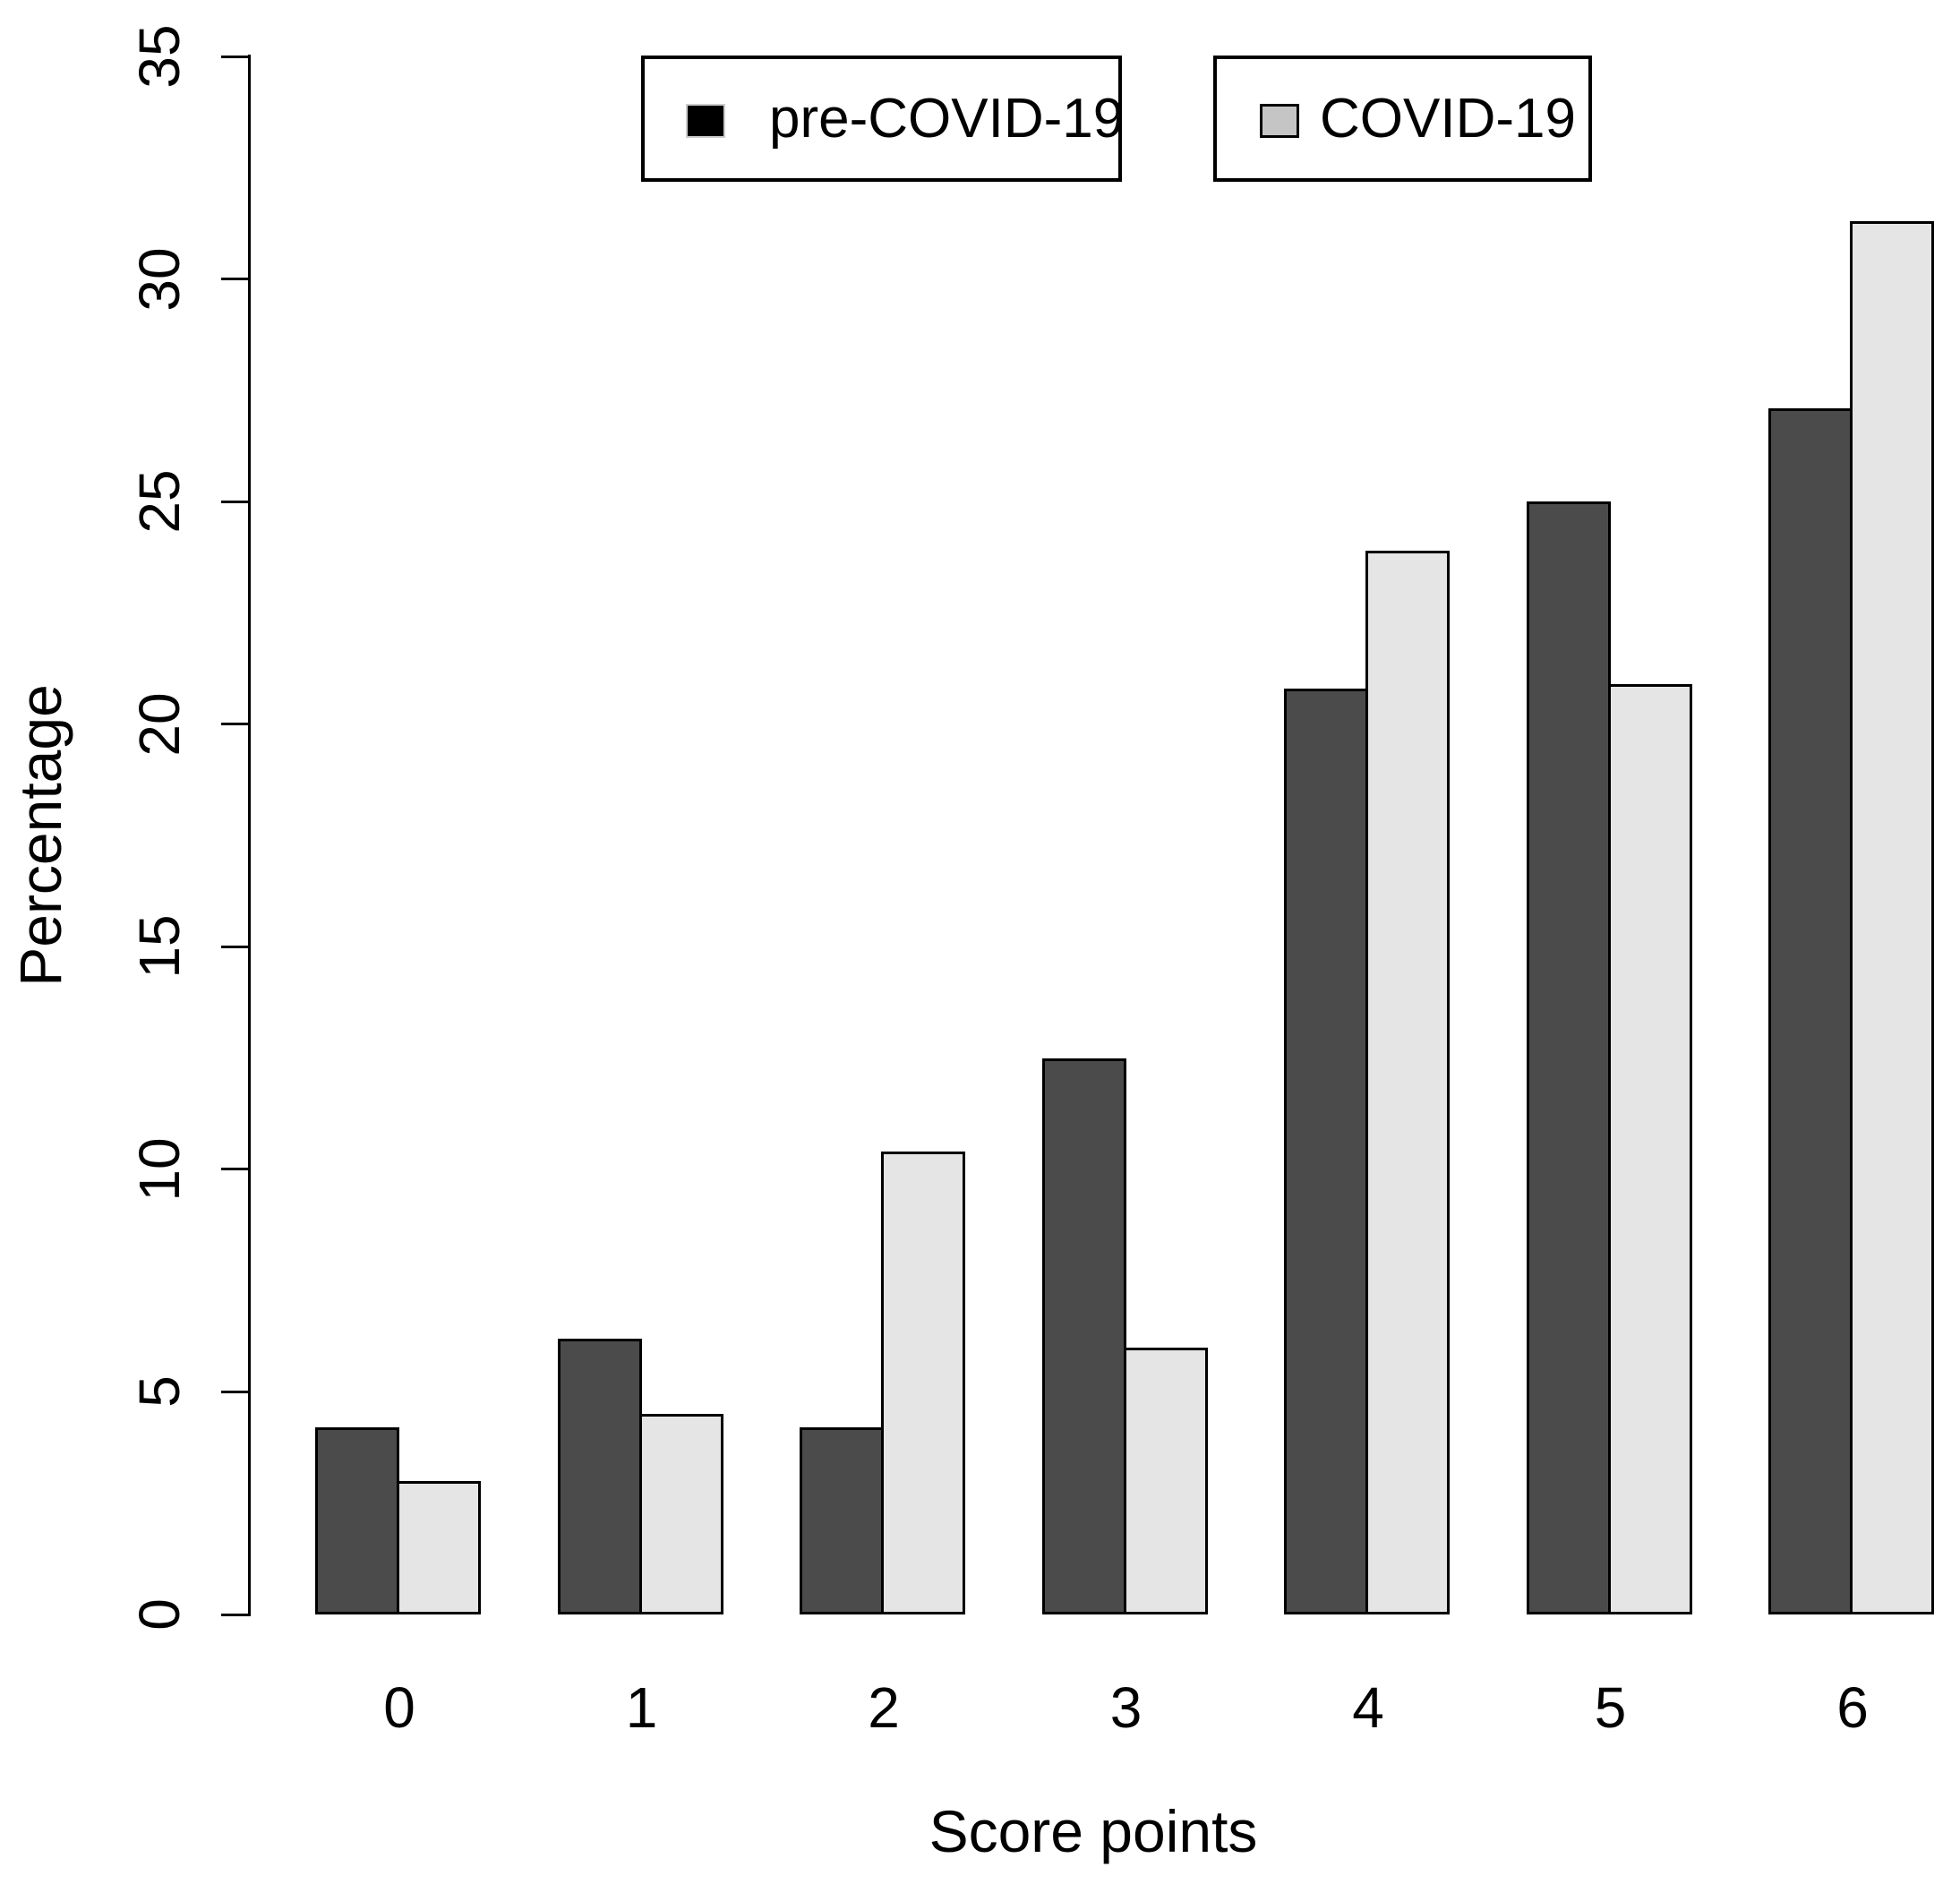 The width and height of the screenshot is (1960, 1884). Describe the element at coordinates (1126, 1708) in the screenshot. I see `x-tick-label-3: 3` at that location.